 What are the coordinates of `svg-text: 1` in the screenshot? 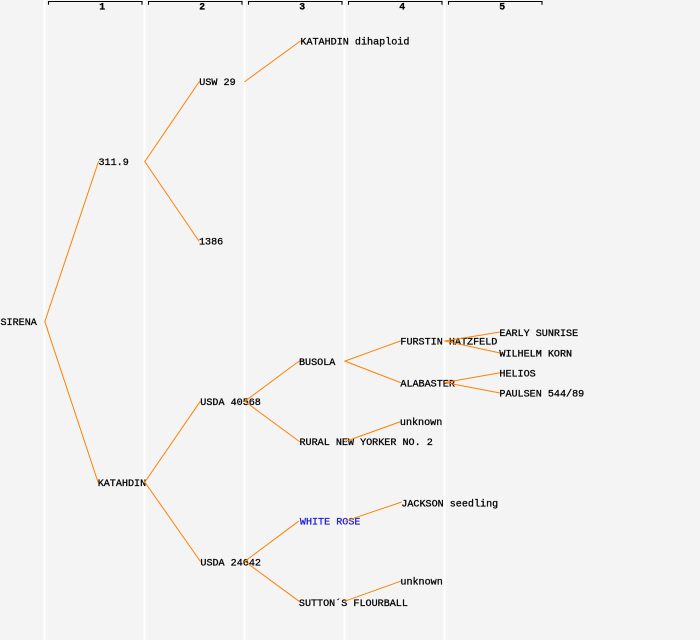 It's located at (102, 6).